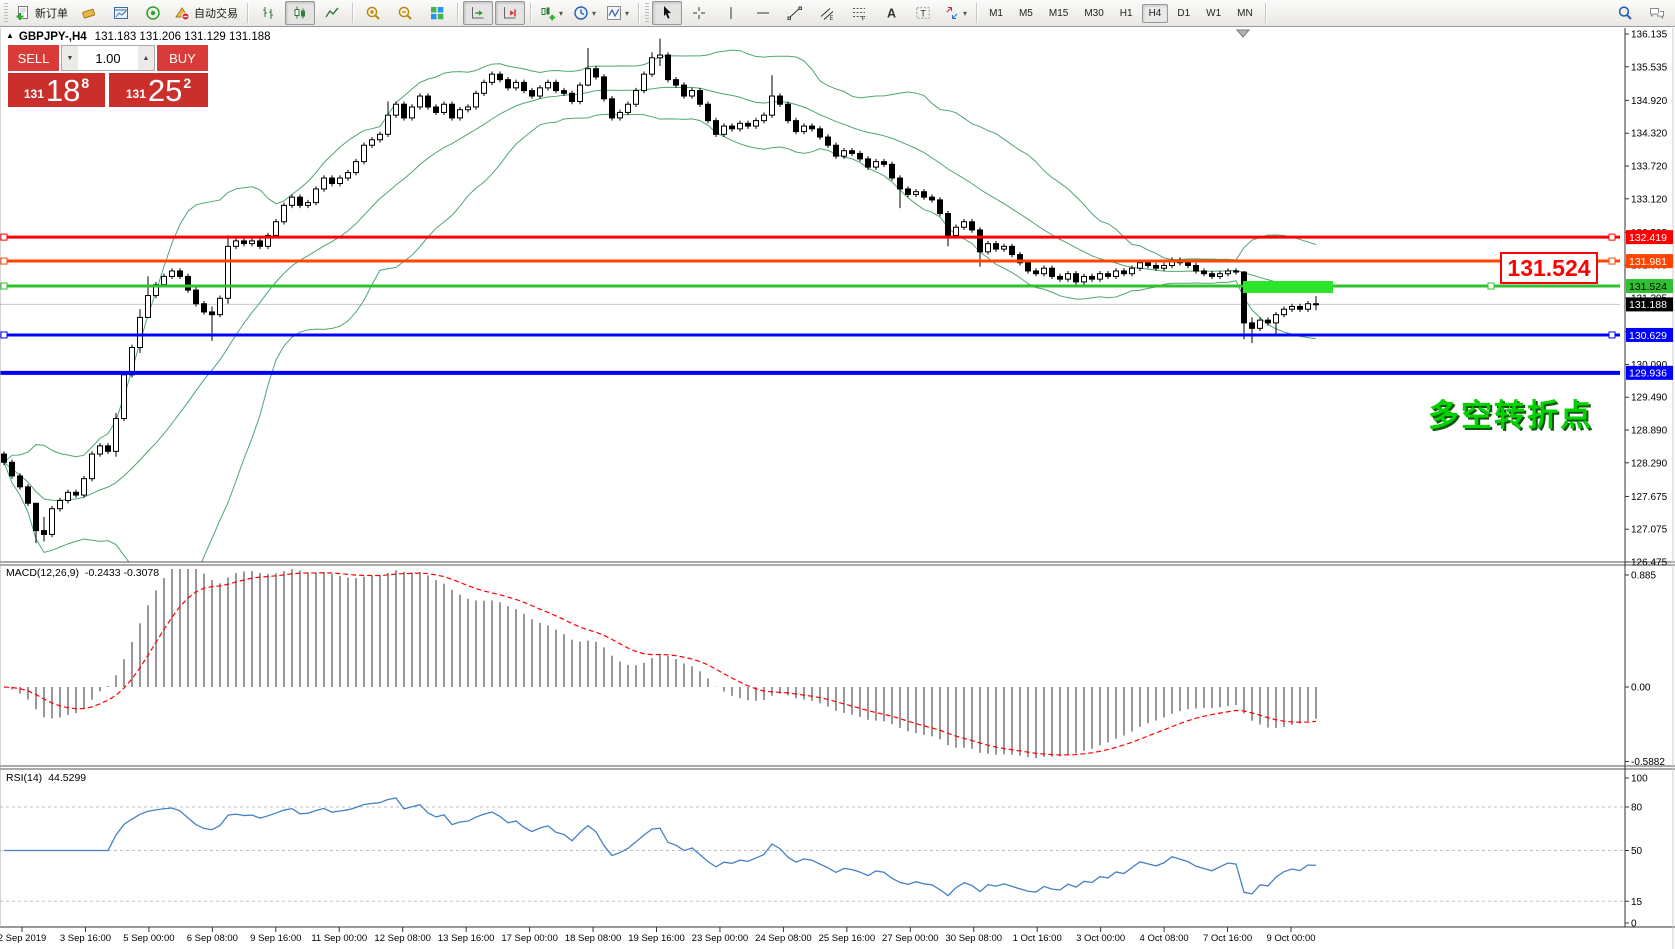 This screenshot has height=949, width=1675. I want to click on horizontal-line-tool, so click(763, 13).